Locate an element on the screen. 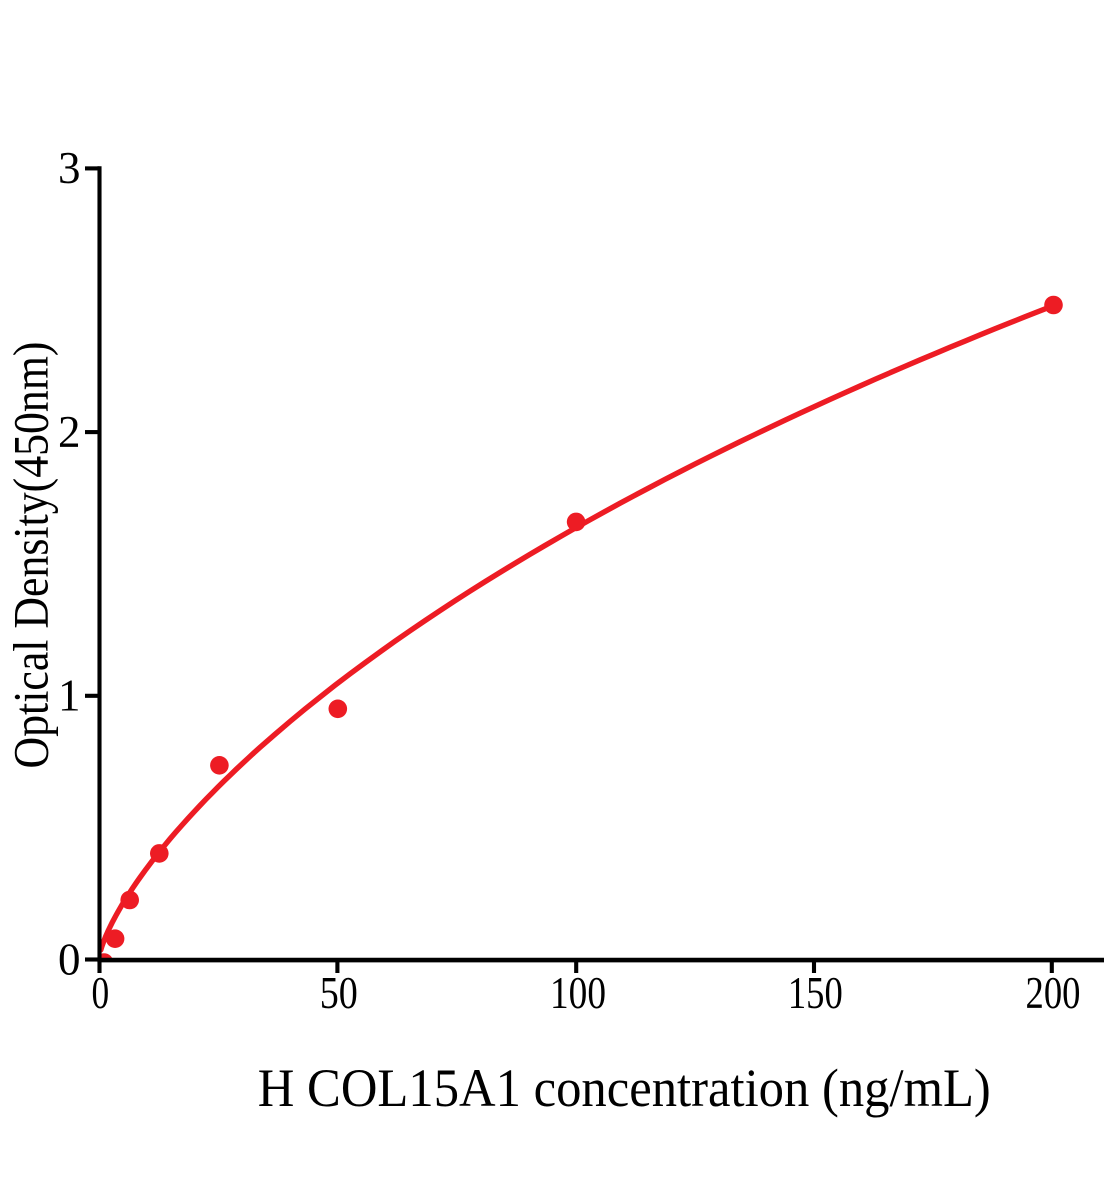  svg-text: 100 is located at coordinates (578, 993).